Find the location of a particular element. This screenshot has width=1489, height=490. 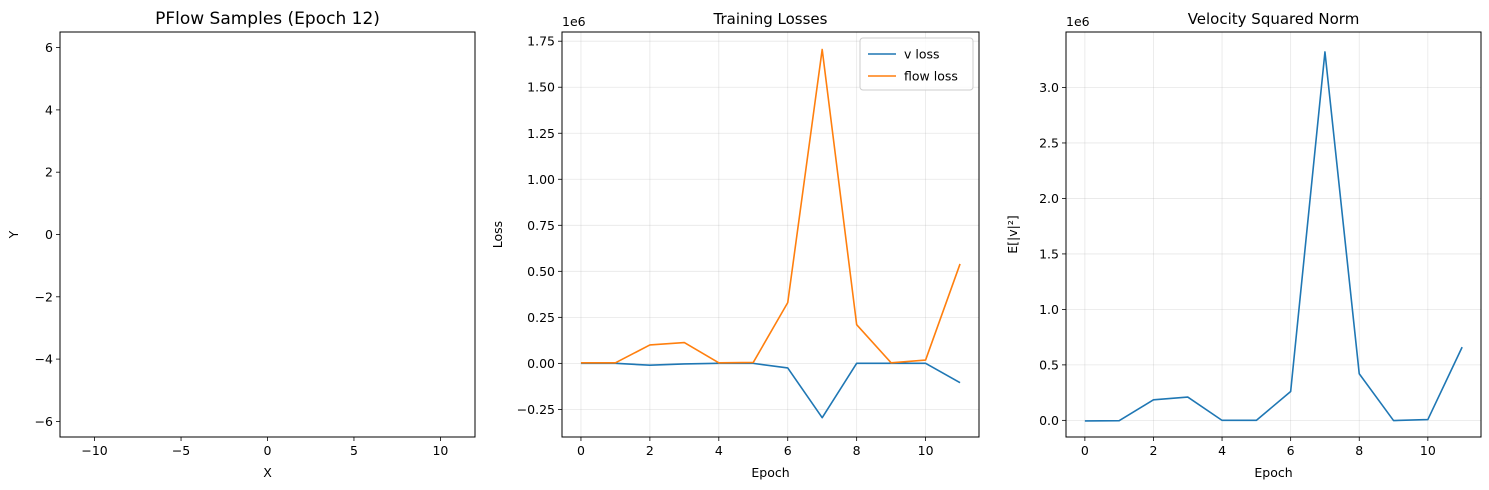

y-tick-label: 6 is located at coordinates (49, 47).